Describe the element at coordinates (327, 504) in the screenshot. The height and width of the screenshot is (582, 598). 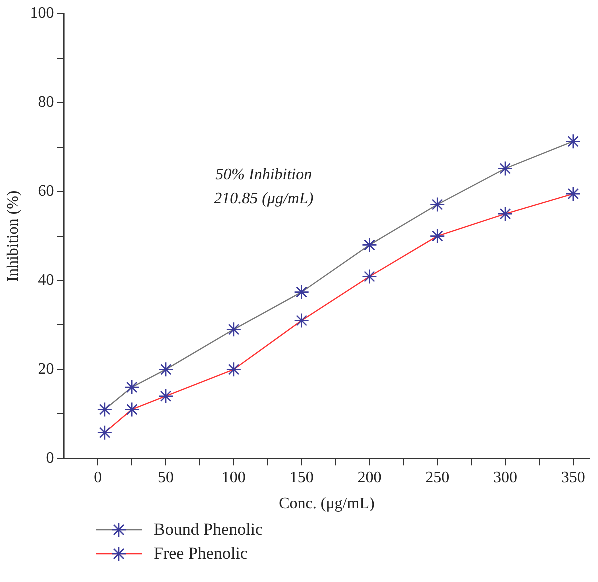
I see `x-axis-title: Conc. (μg/mL)` at that location.